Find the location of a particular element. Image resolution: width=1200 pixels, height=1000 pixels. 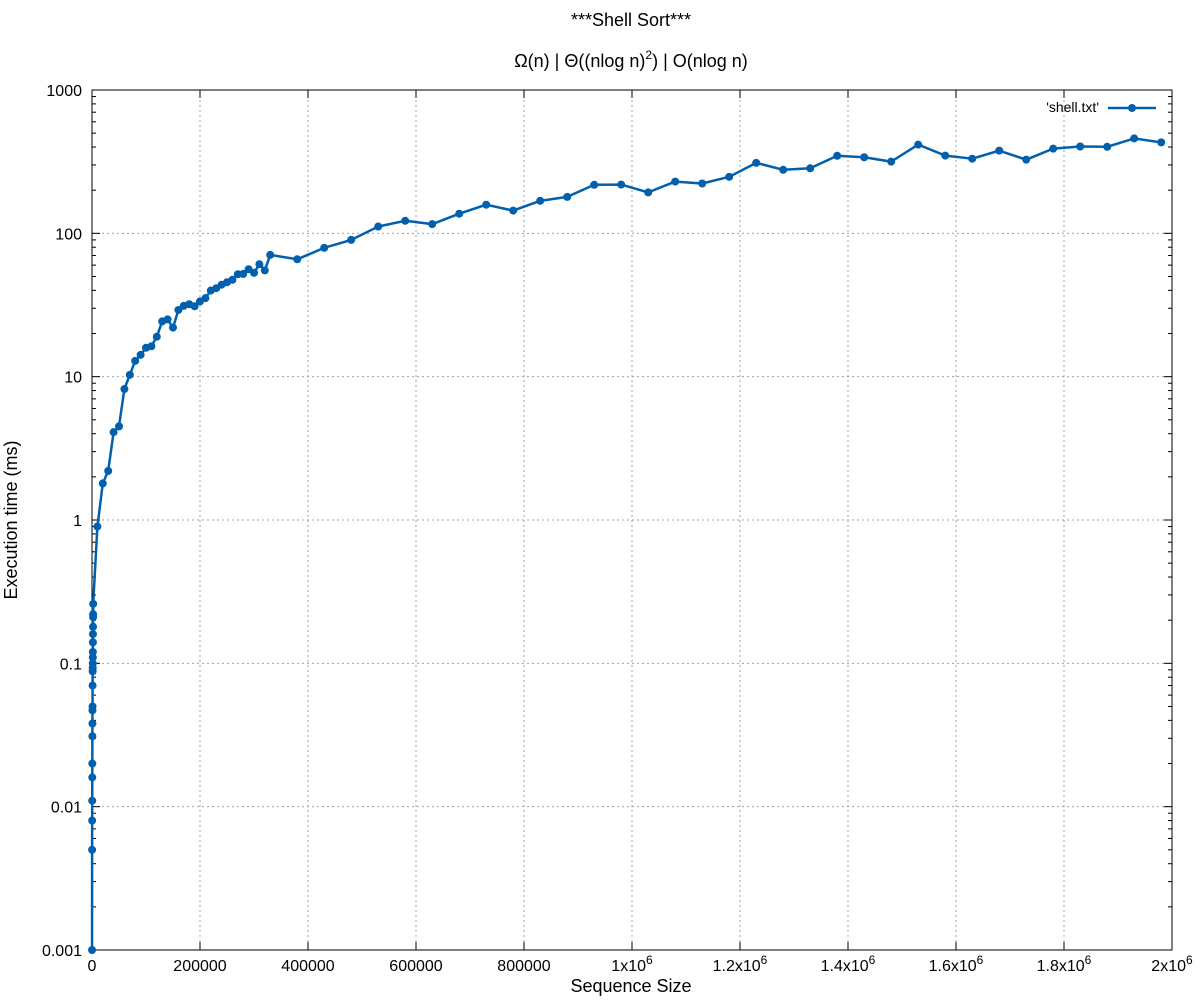

x-tick-label: 200000 is located at coordinates (199, 966).